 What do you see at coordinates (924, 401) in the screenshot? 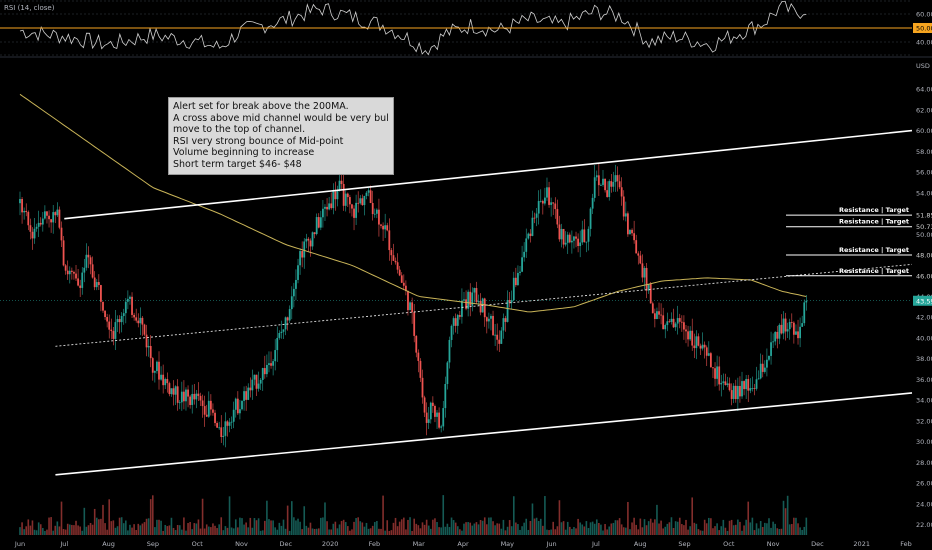
I see `price-tick-label: 34.00` at bounding box center [924, 401].